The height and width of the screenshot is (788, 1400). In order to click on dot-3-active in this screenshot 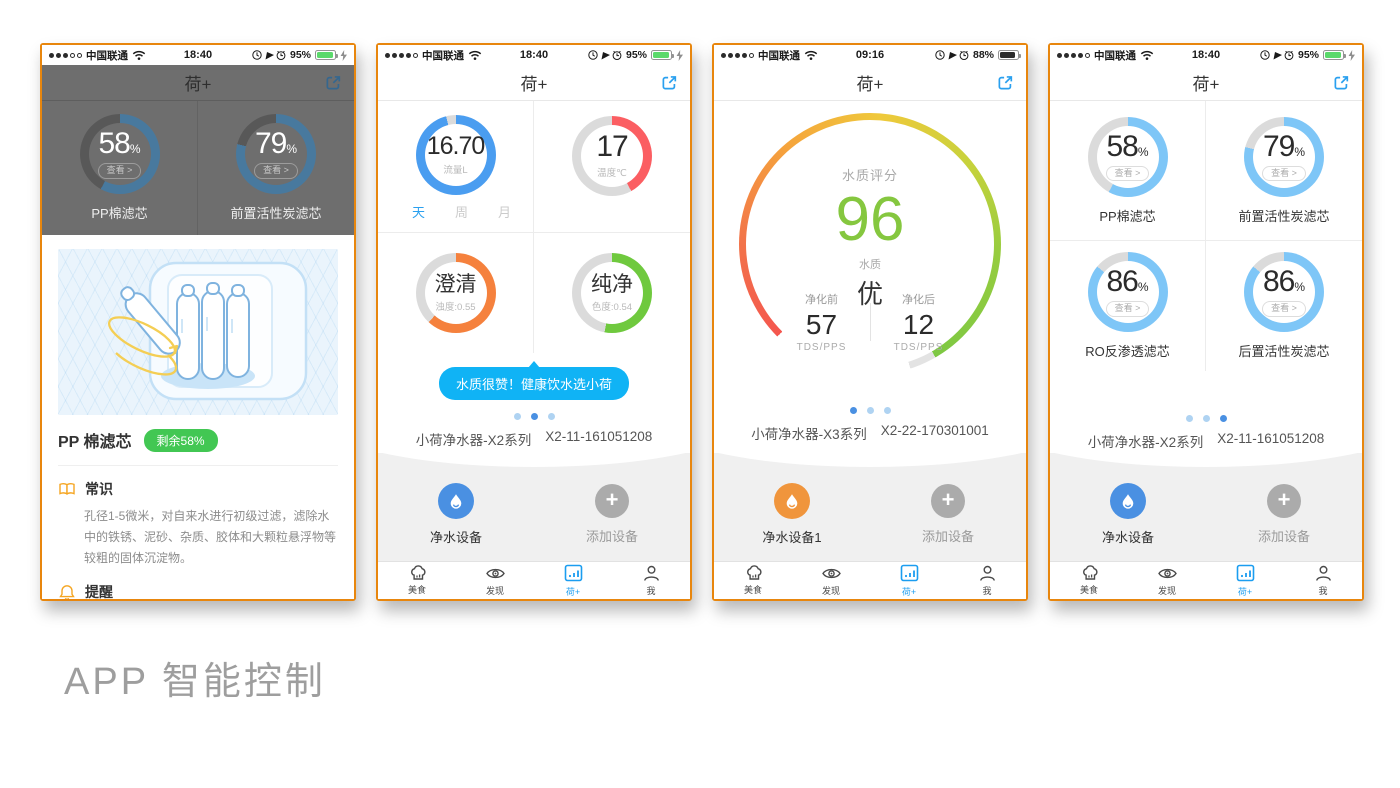, I will do `click(1223, 418)`.